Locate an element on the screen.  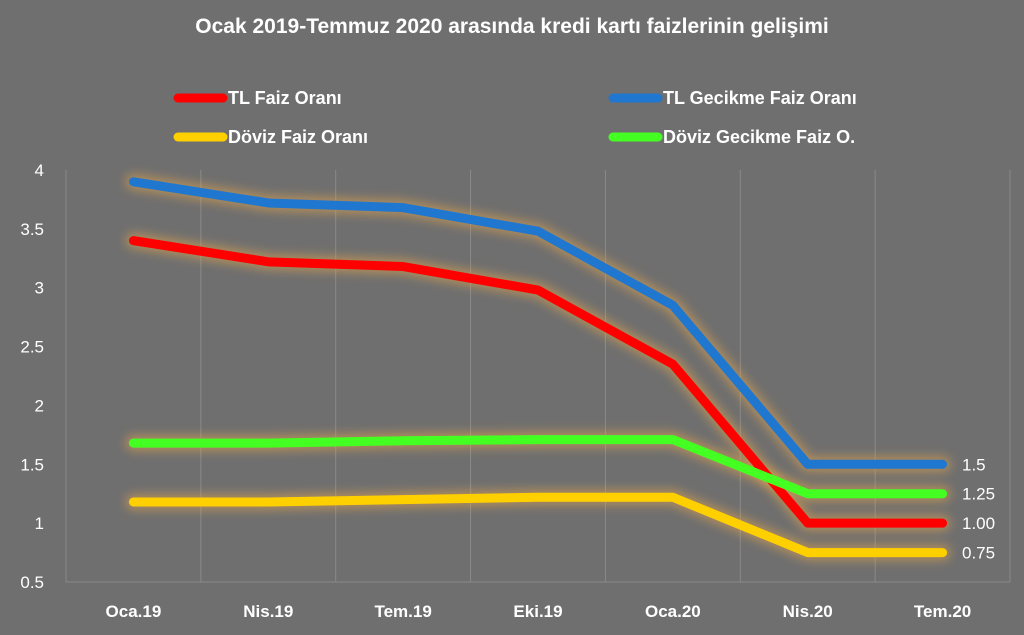
y-tick-label: 3 is located at coordinates (39, 288).